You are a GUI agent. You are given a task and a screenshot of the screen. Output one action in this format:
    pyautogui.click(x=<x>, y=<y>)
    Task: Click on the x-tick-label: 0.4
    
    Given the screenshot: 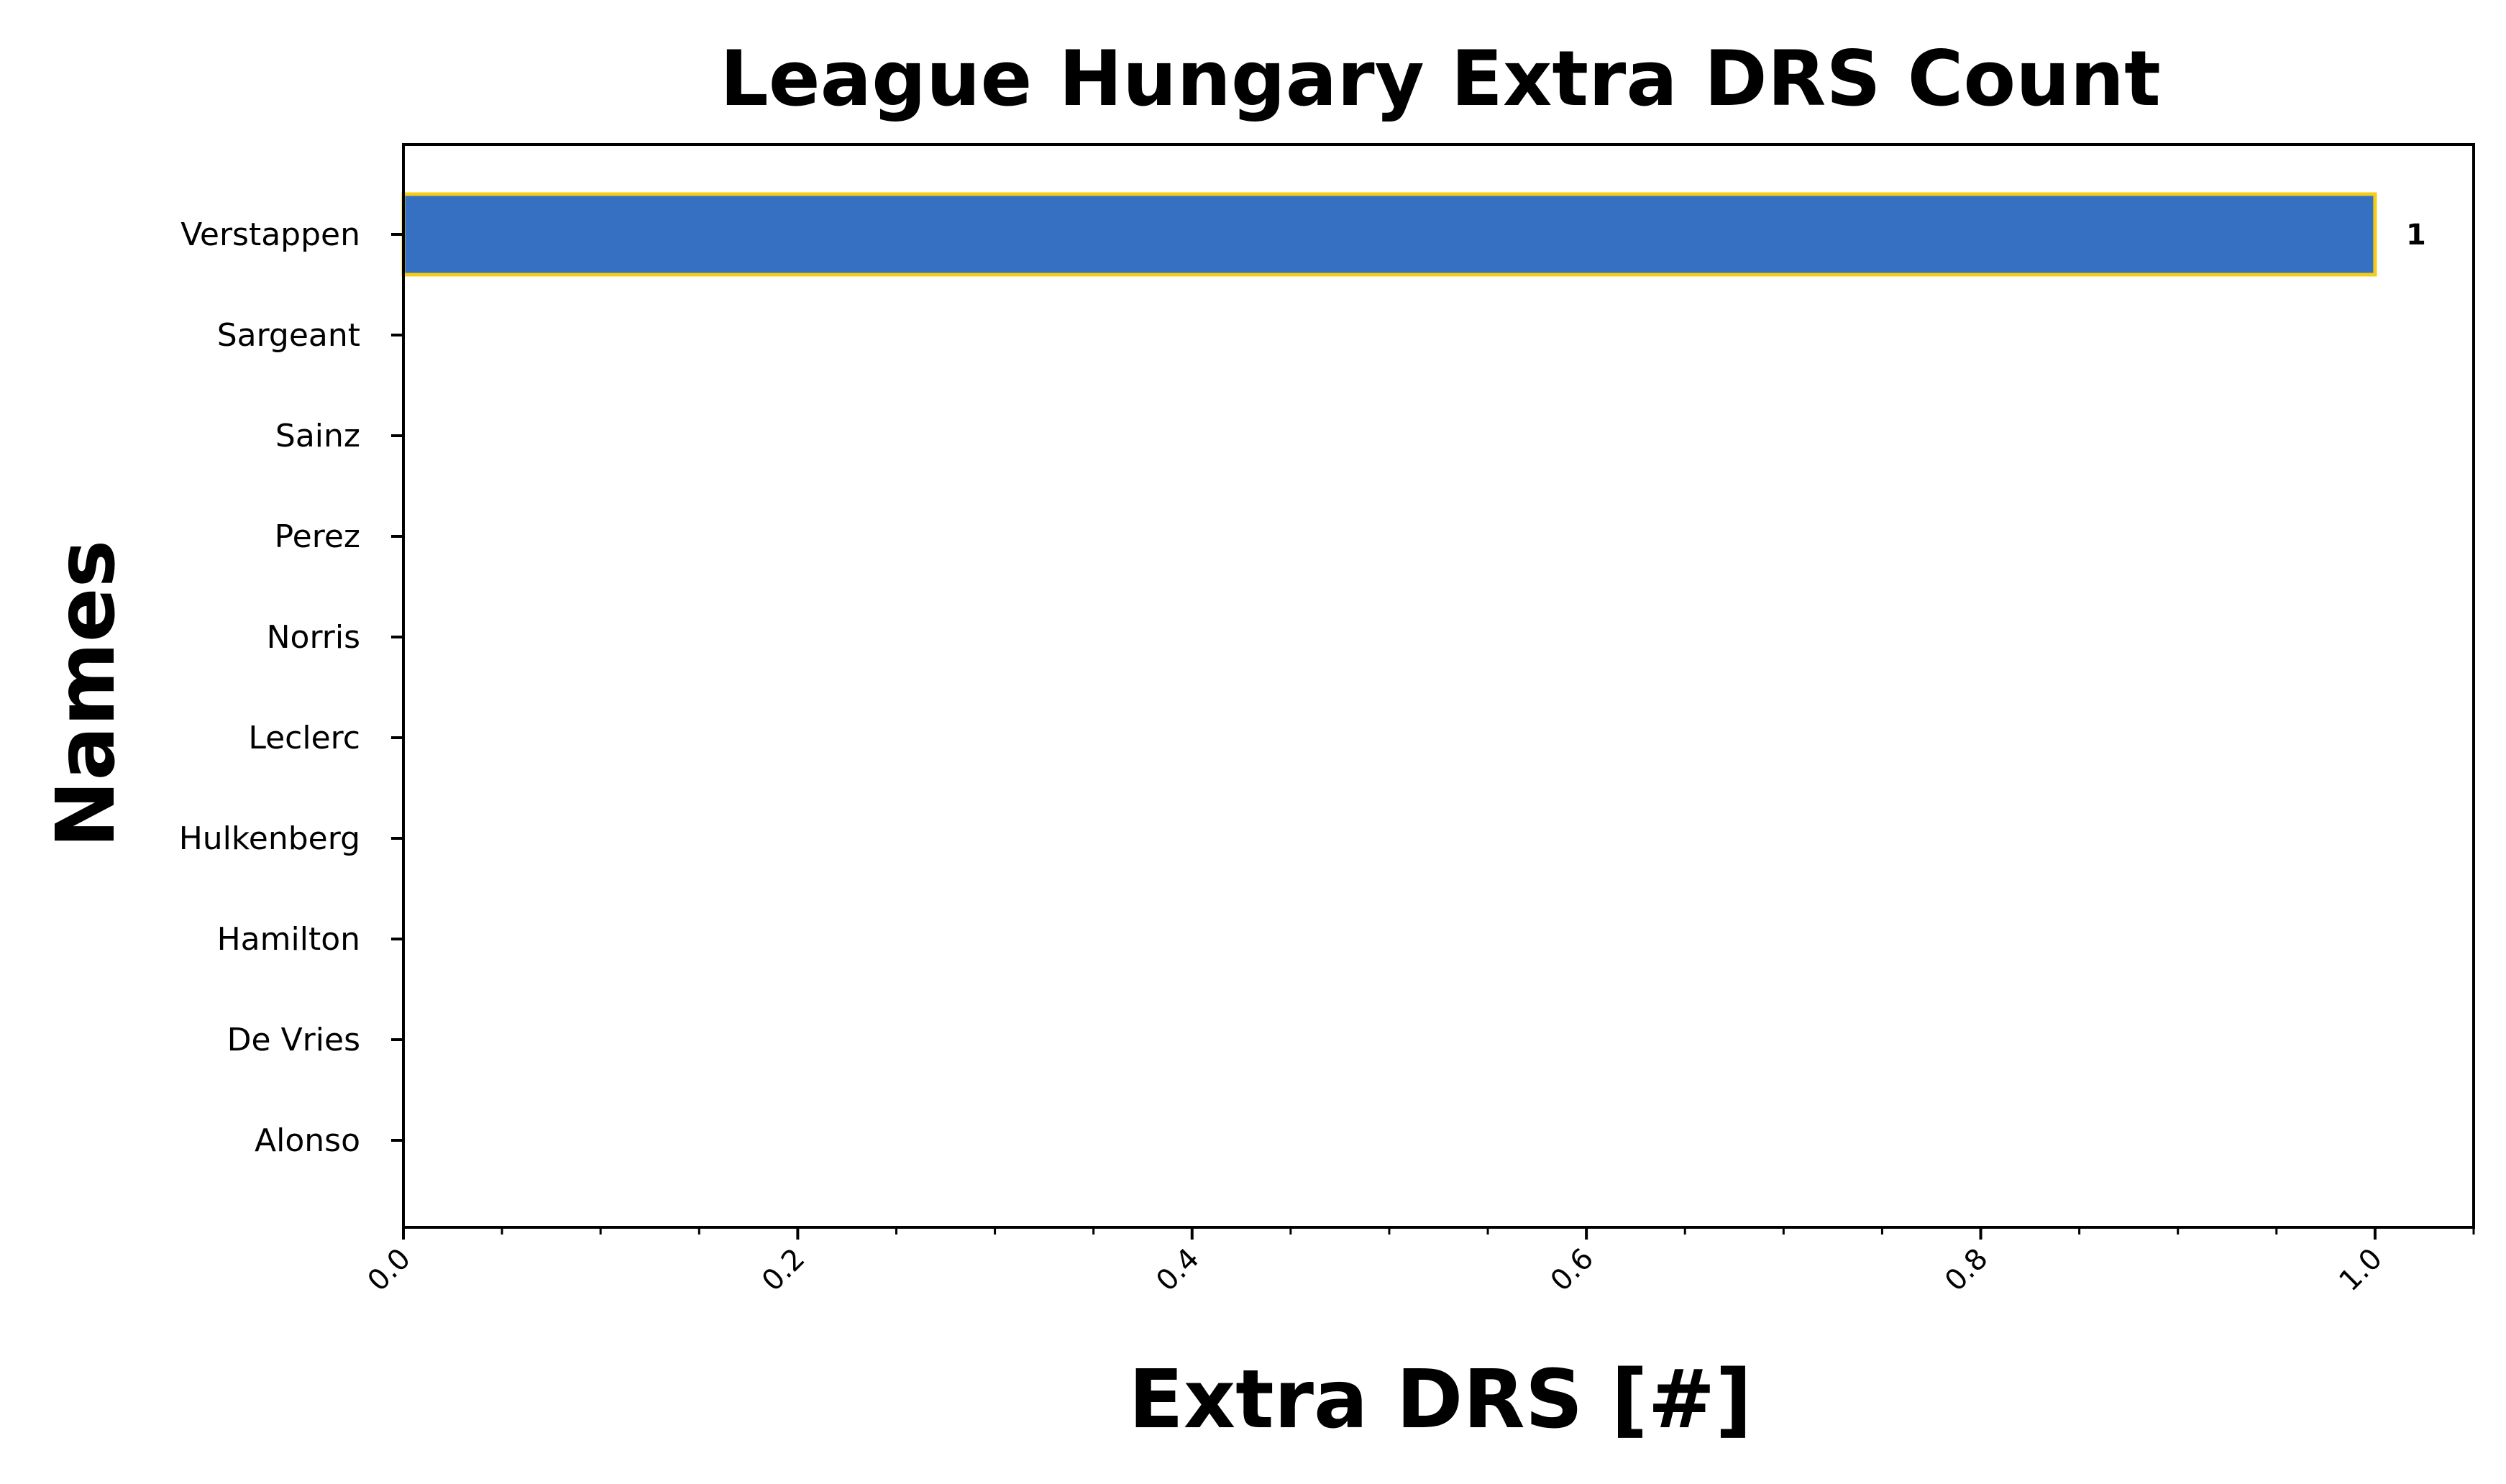 What is the action you would take?
    pyautogui.click(x=1178, y=1270)
    